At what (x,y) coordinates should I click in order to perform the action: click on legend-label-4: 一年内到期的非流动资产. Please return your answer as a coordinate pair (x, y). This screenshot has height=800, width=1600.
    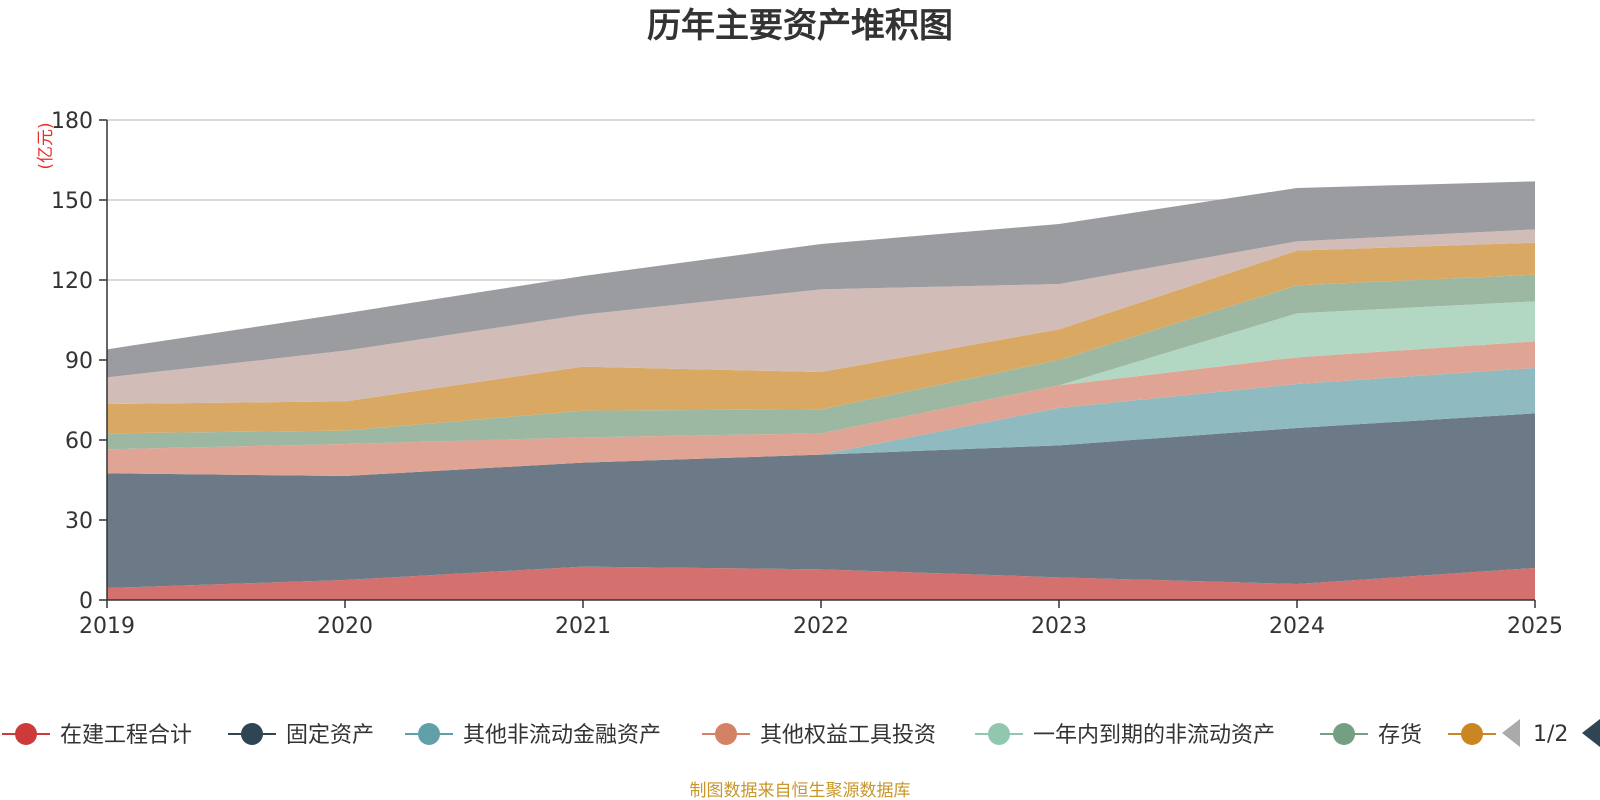
    Looking at the image, I should click on (1154, 735).